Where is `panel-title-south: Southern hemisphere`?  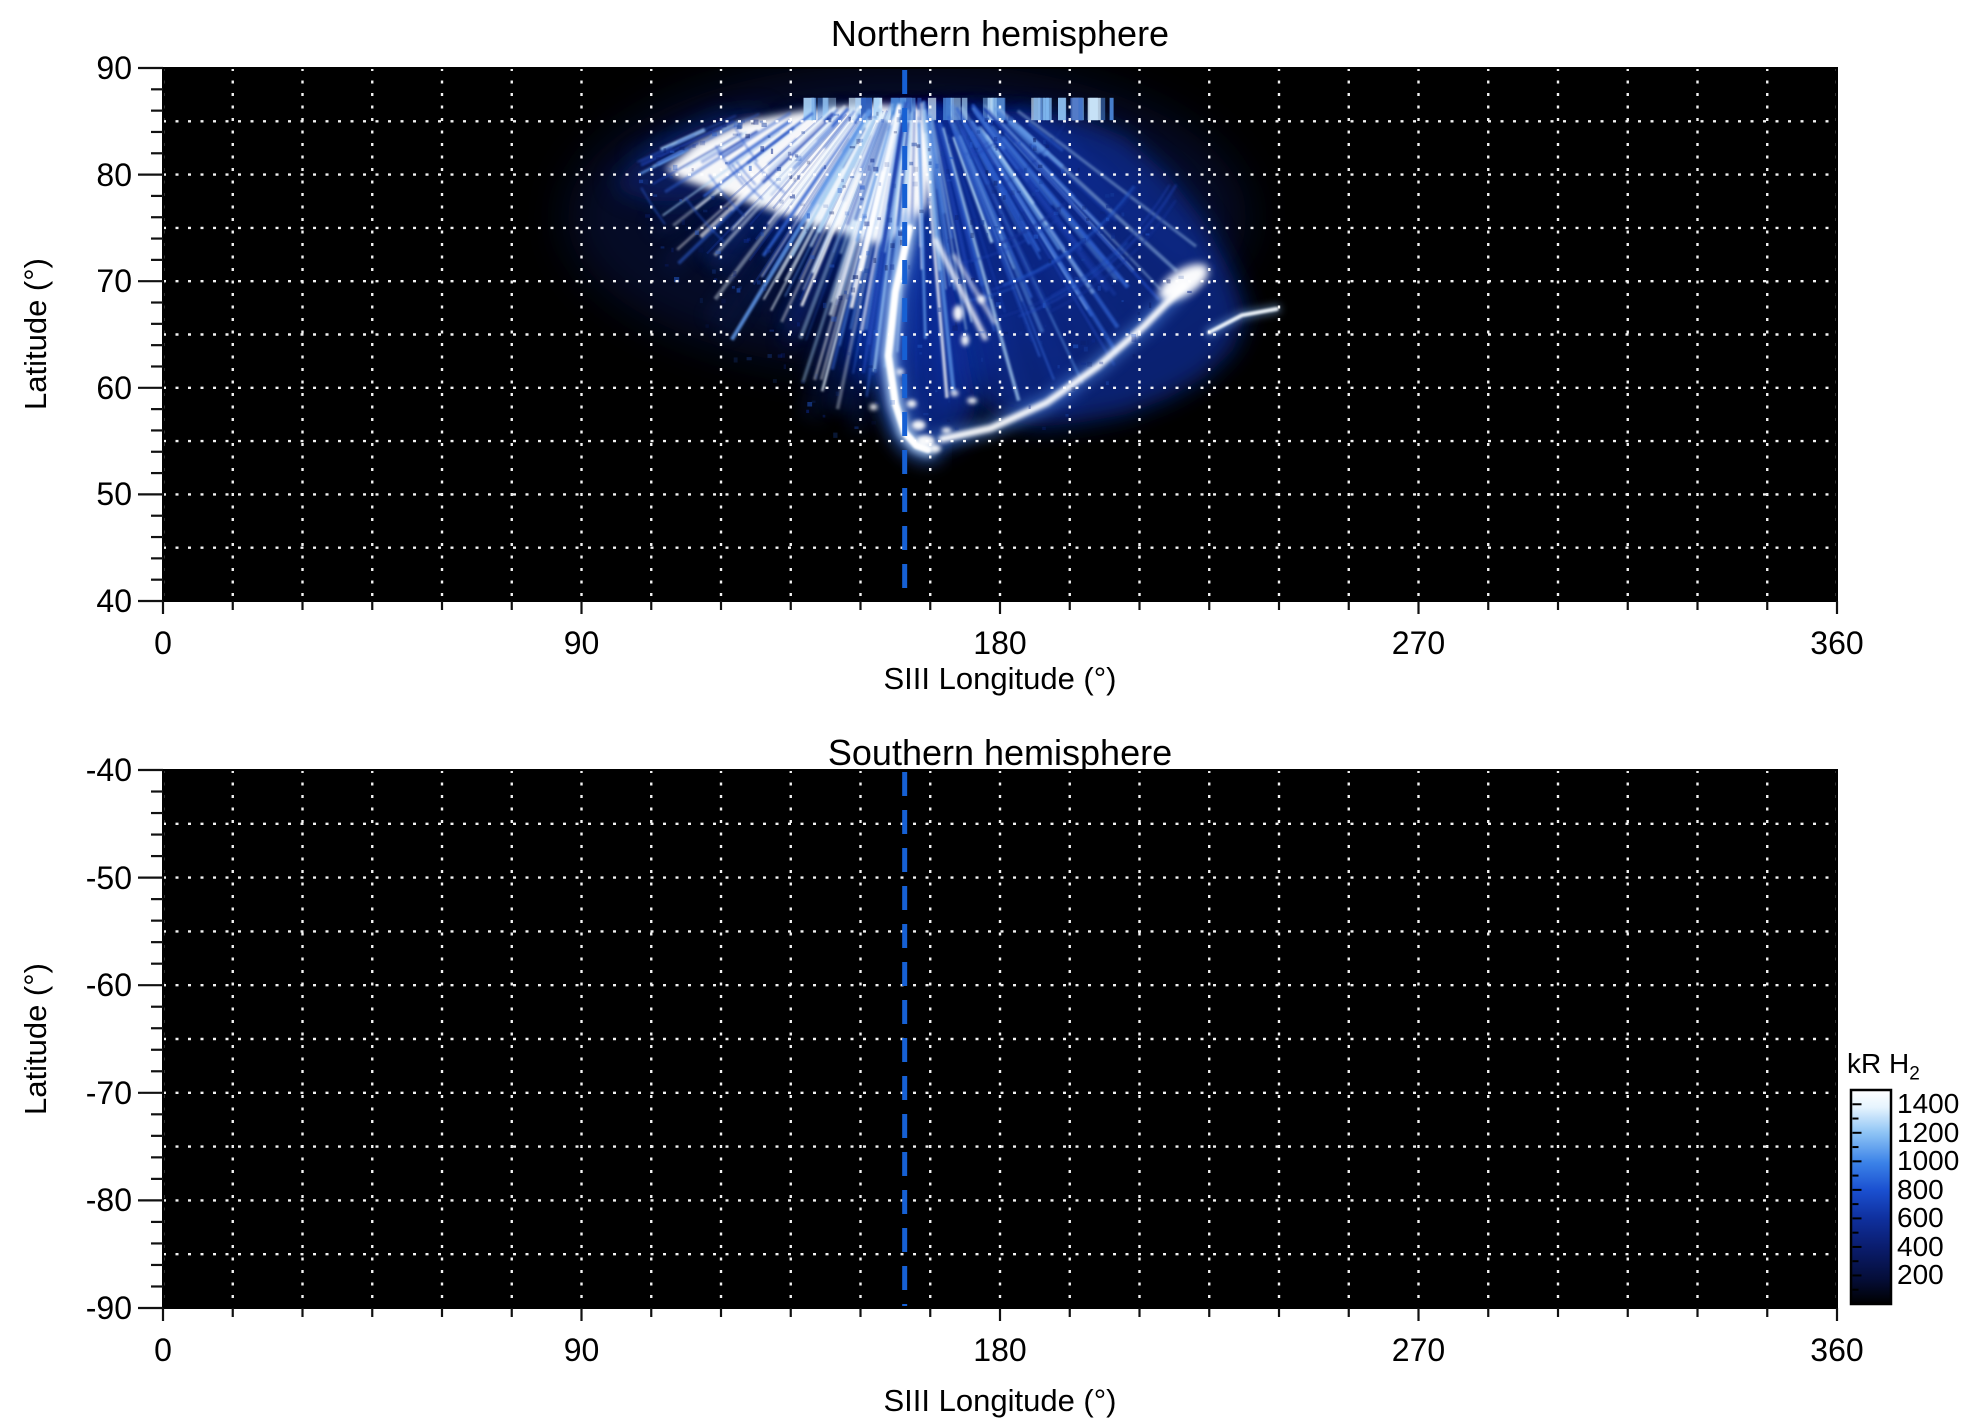
panel-title-south: Southern hemisphere is located at coordinates (1000, 752).